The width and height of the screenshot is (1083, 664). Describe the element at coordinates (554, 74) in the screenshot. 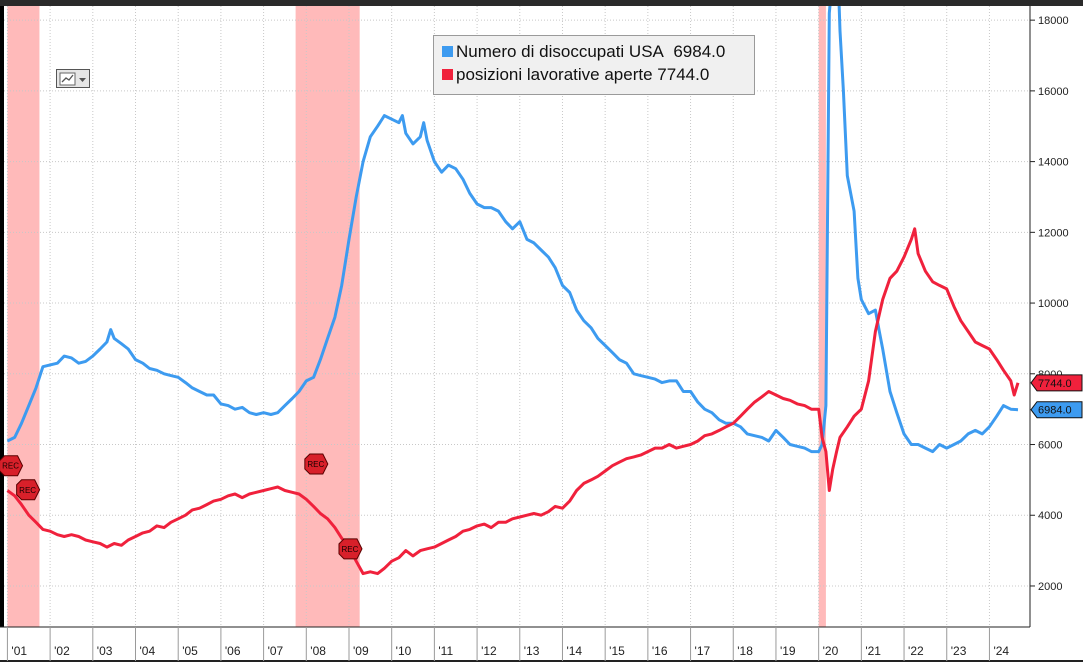

I see `legend-label: posizioni lavorative aperte` at that location.